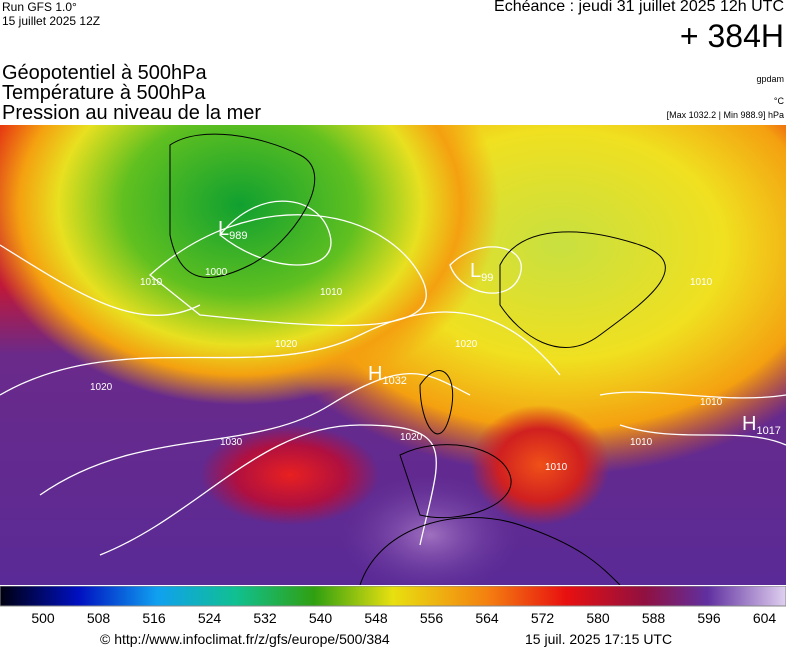 This screenshot has width=786, height=648. I want to click on legend-tick: 580, so click(598, 618).